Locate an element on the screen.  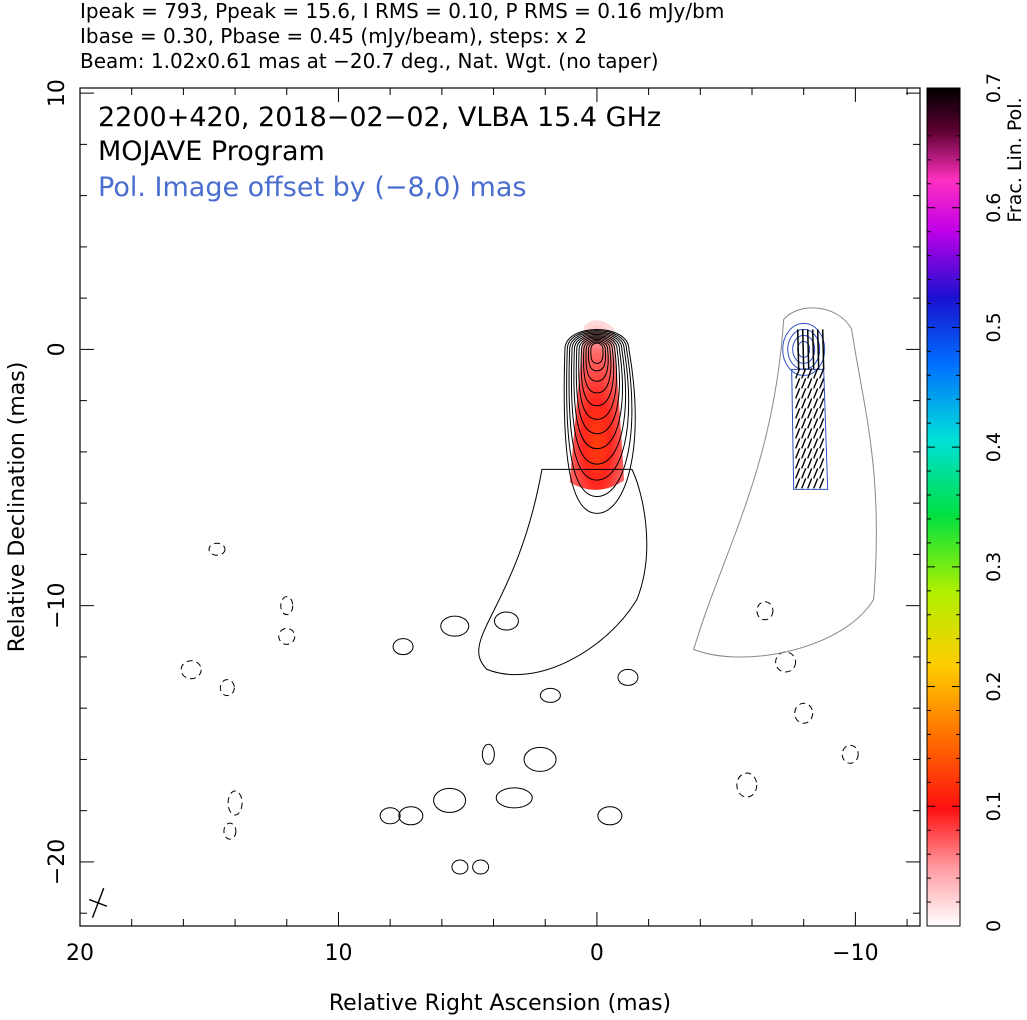
x-tick-label: 10 is located at coordinates (338, 953).